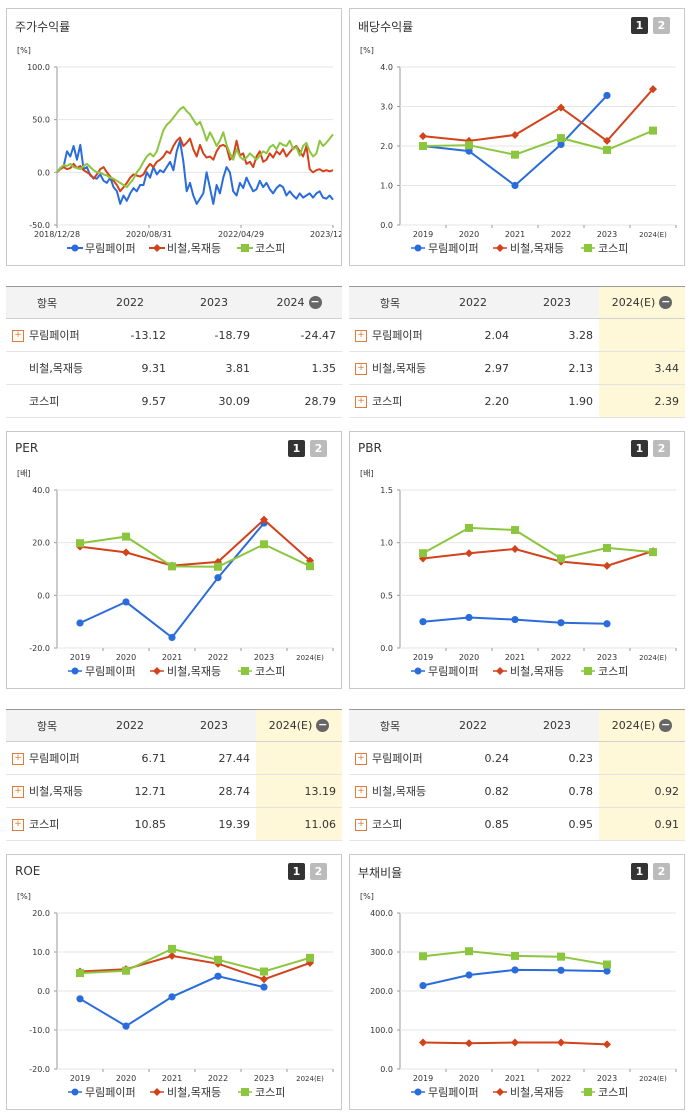 Image resolution: width=691 pixels, height=1115 pixels. I want to click on table-row: + 비철,목재등 12.71 28.74 13.19, so click(174, 791).